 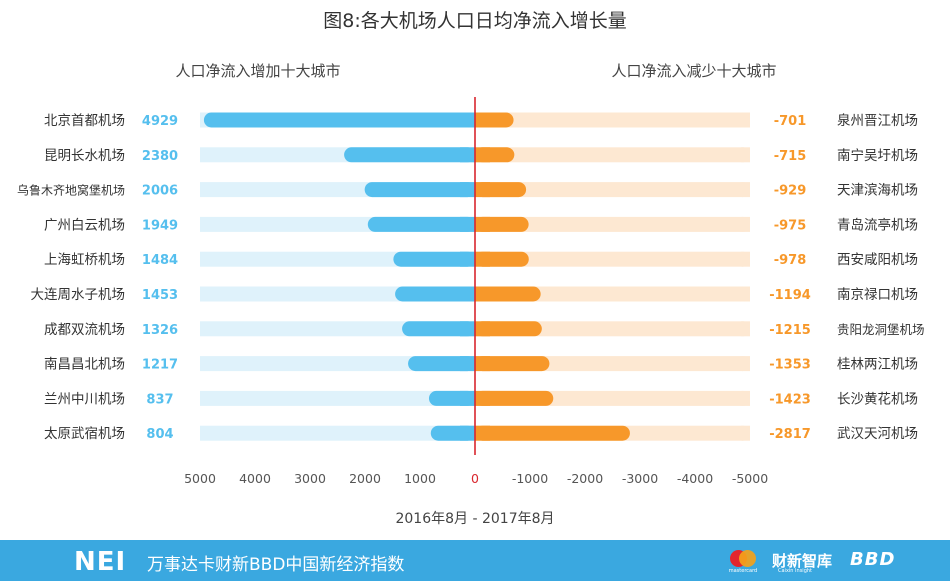 What do you see at coordinates (159, 399) in the screenshot?
I see `increase-value-label: 837` at bounding box center [159, 399].